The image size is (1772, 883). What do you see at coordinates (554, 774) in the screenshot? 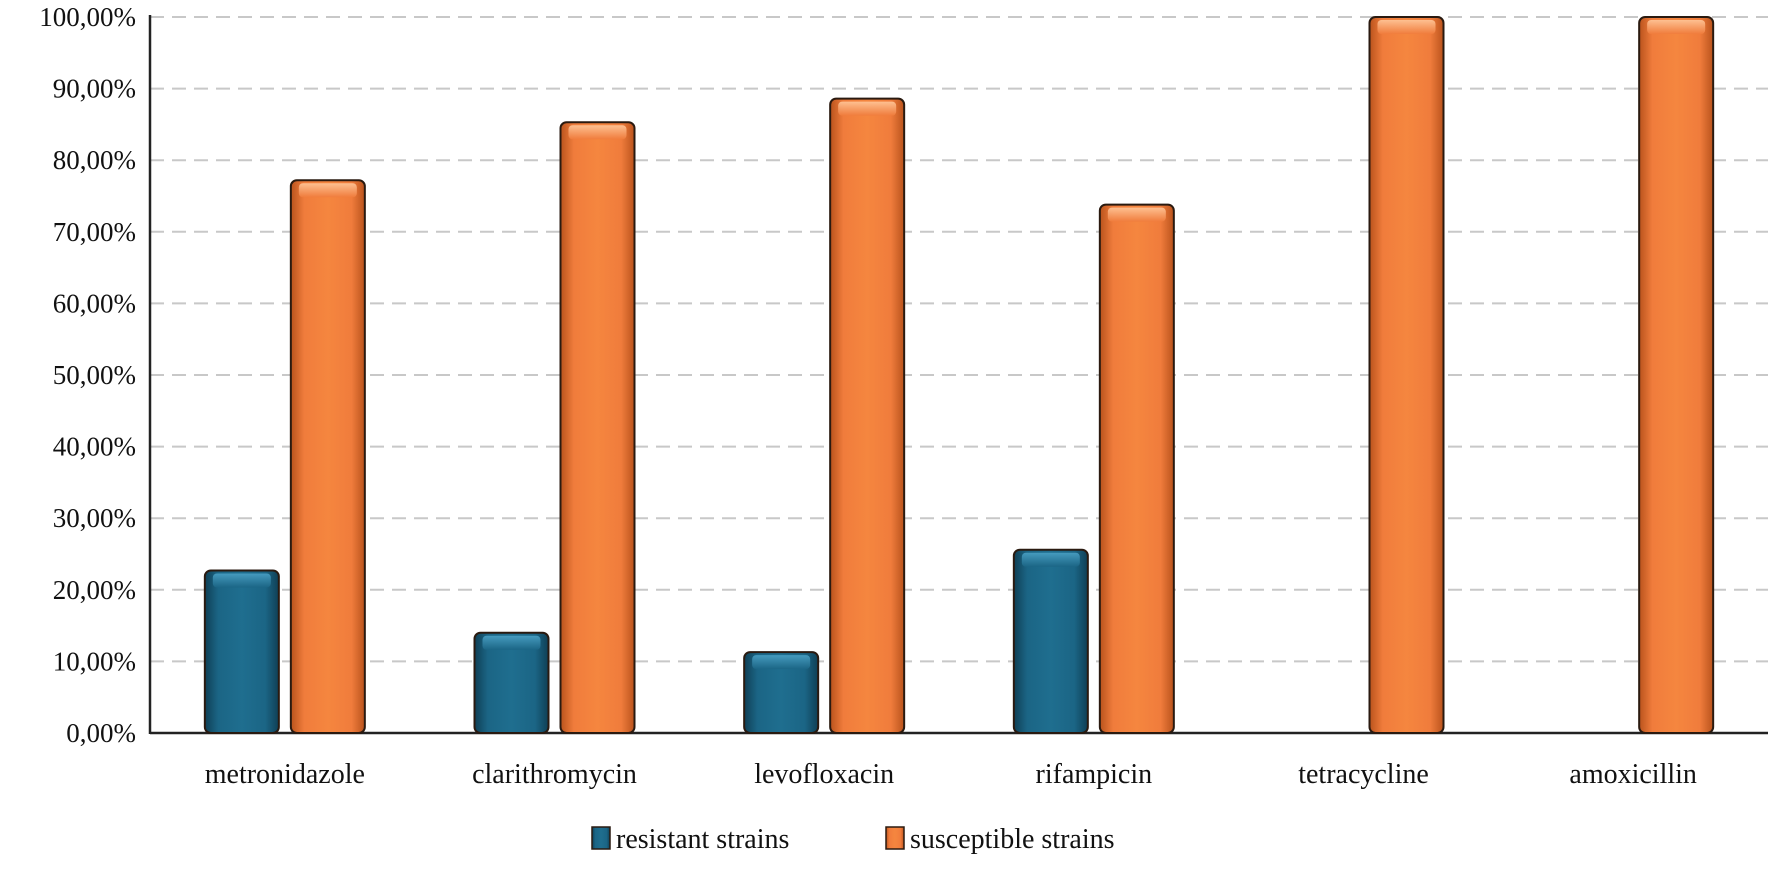
I see `x-category-label: clarithromycin` at bounding box center [554, 774].